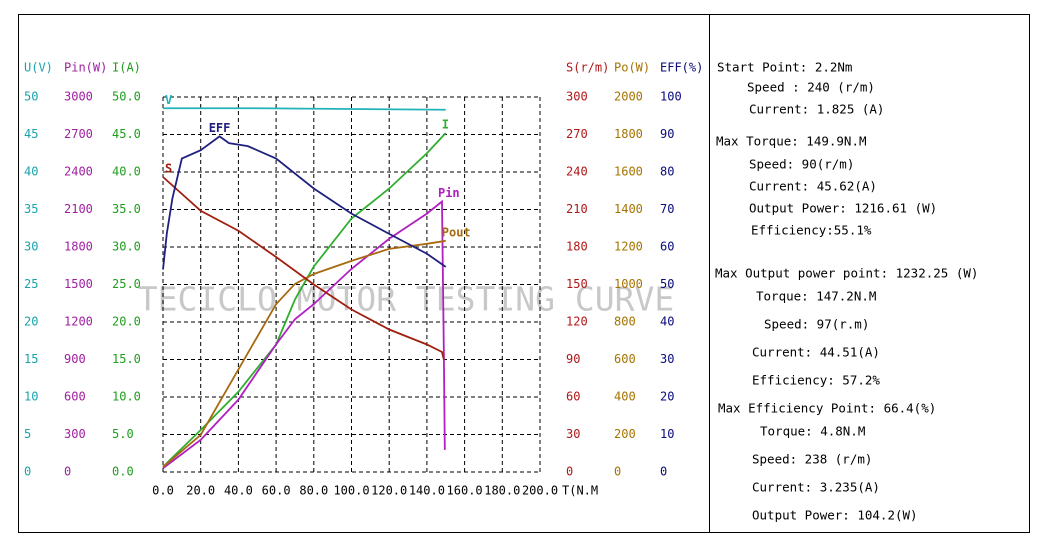  What do you see at coordinates (791, 141) in the screenshot?
I see `info-line: Max Torque: 149.9N.M` at bounding box center [791, 141].